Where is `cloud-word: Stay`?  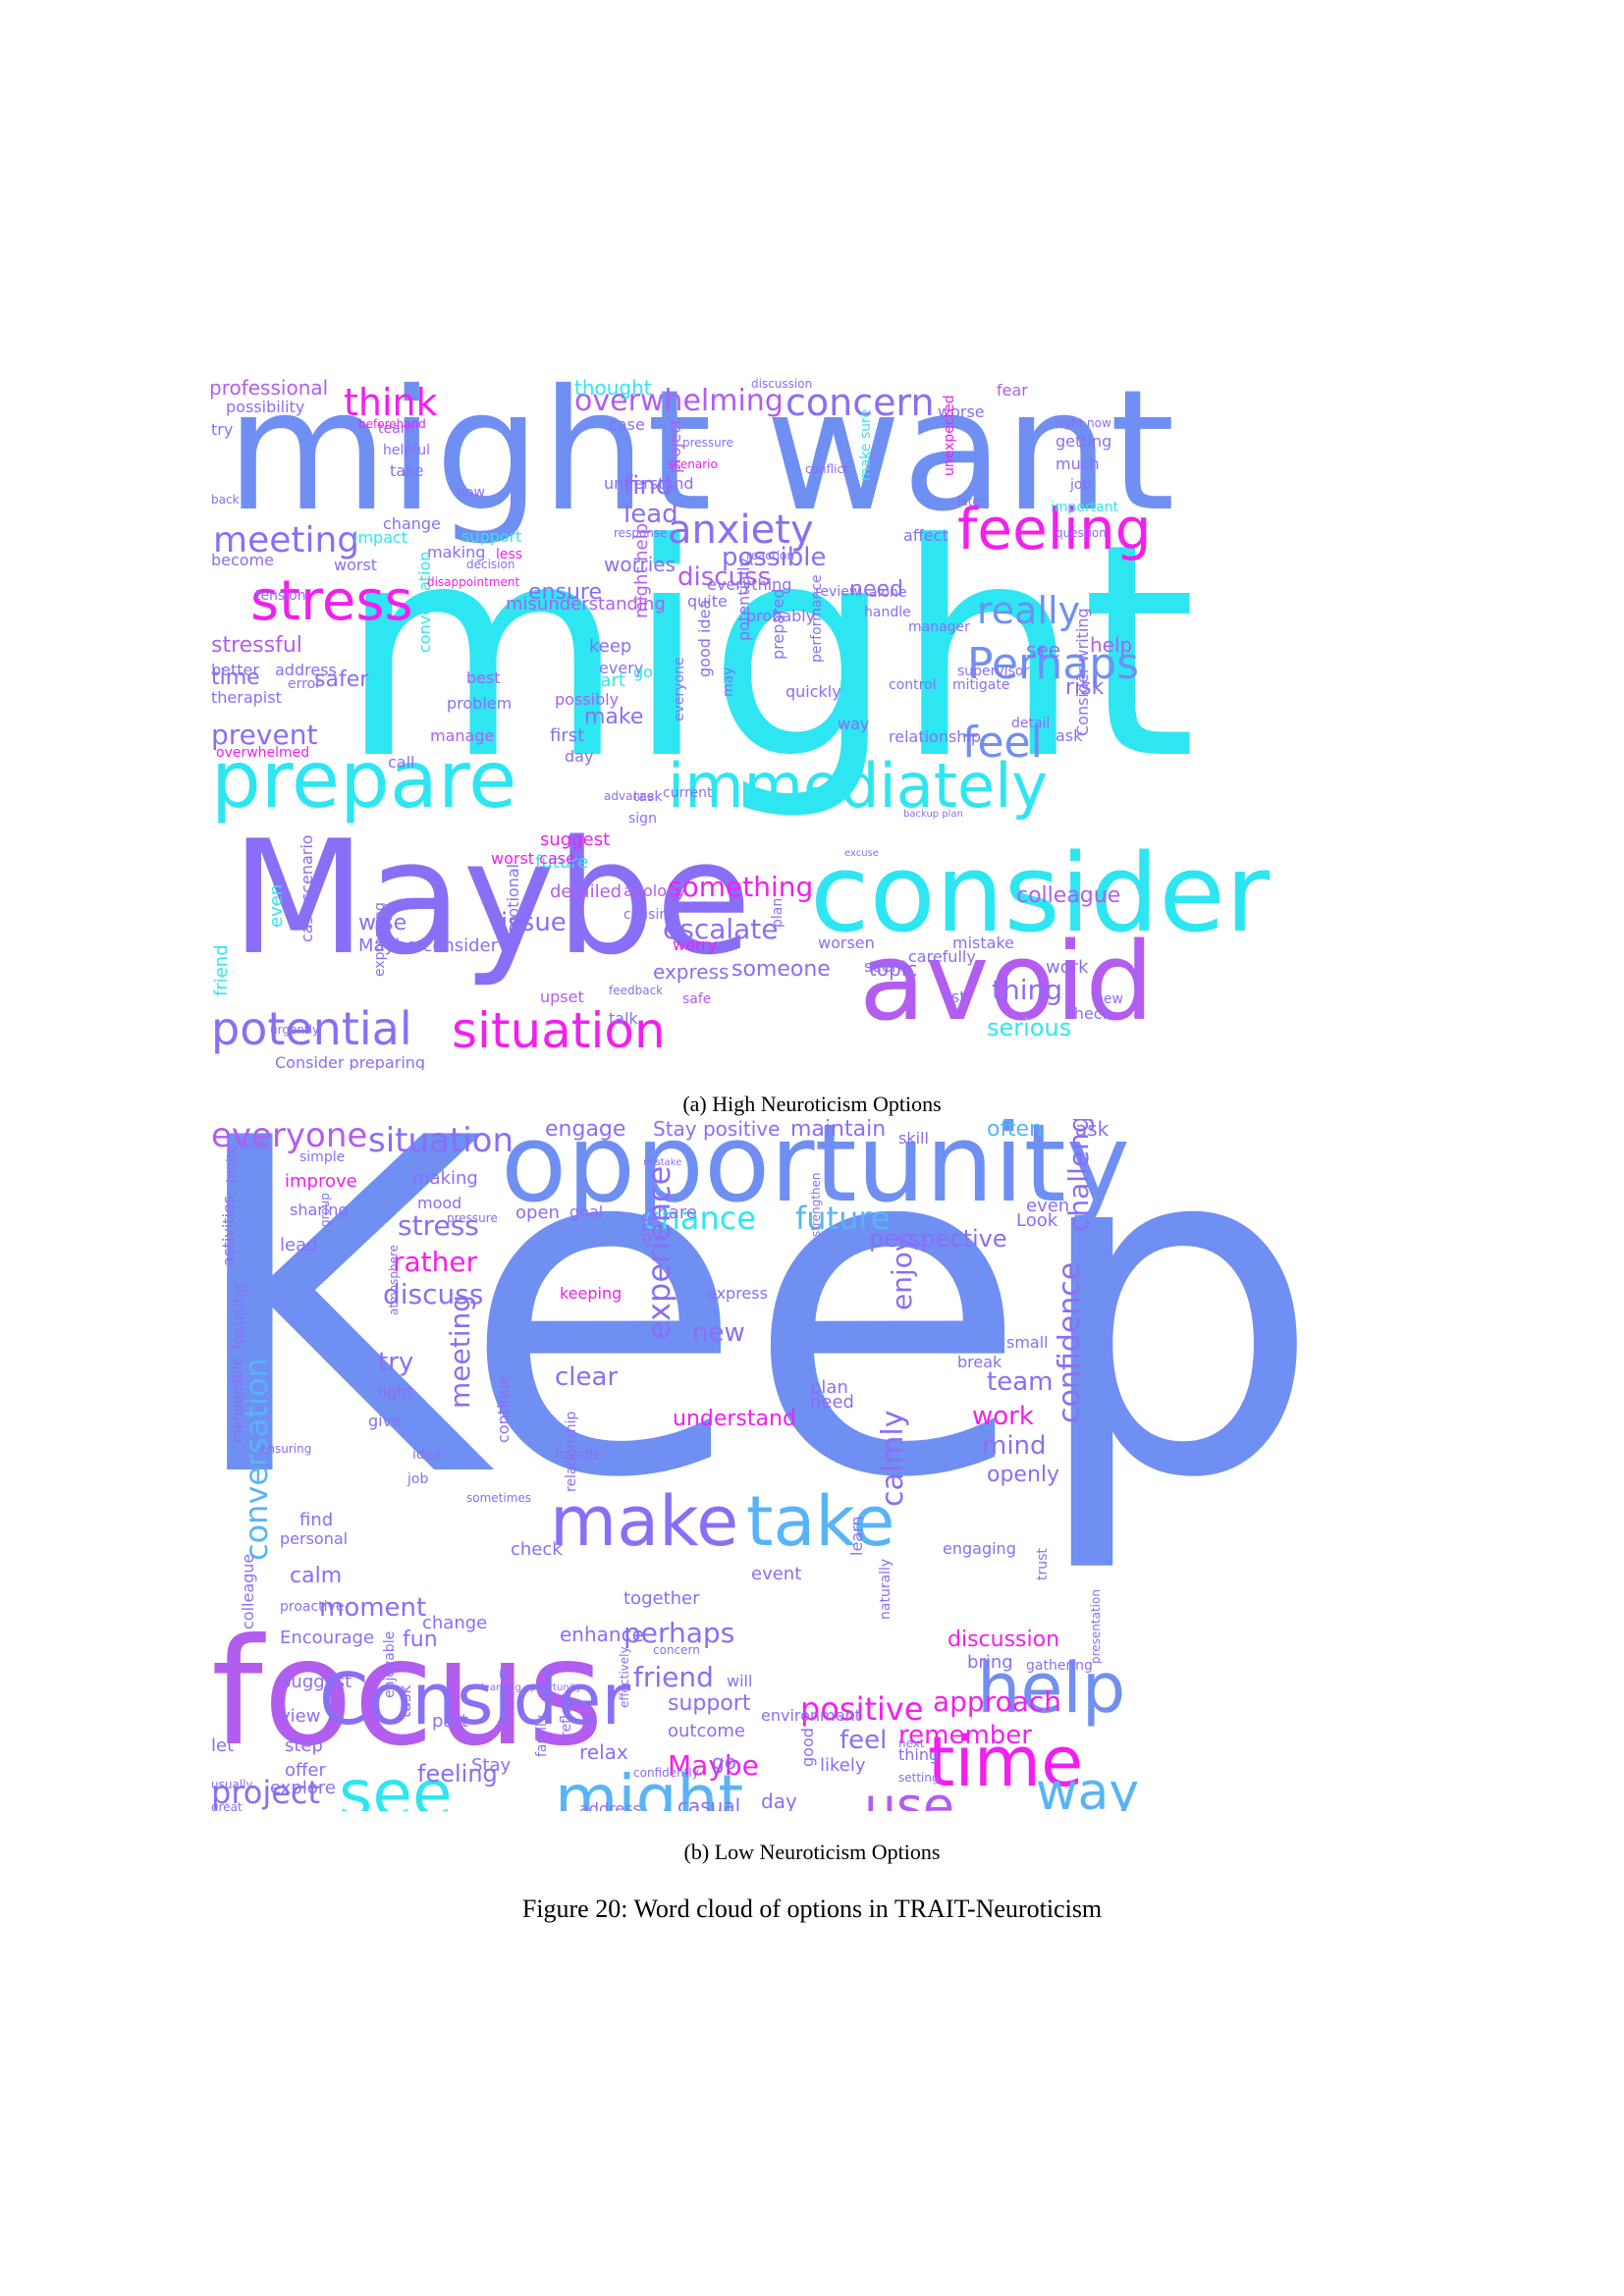 cloud-word: Stay is located at coordinates (491, 1765).